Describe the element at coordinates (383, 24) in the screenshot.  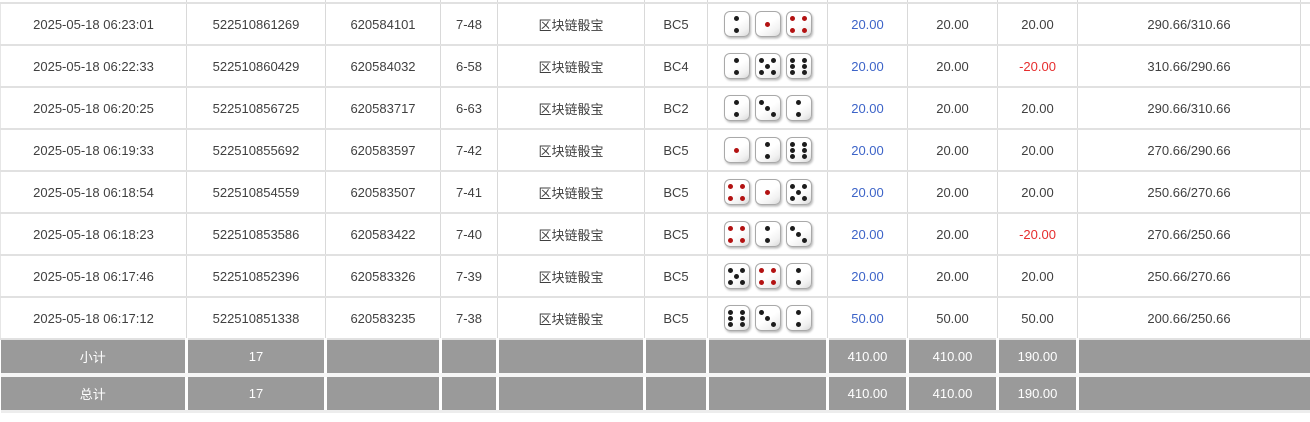
I see `cell-draw-number: 620584101` at that location.